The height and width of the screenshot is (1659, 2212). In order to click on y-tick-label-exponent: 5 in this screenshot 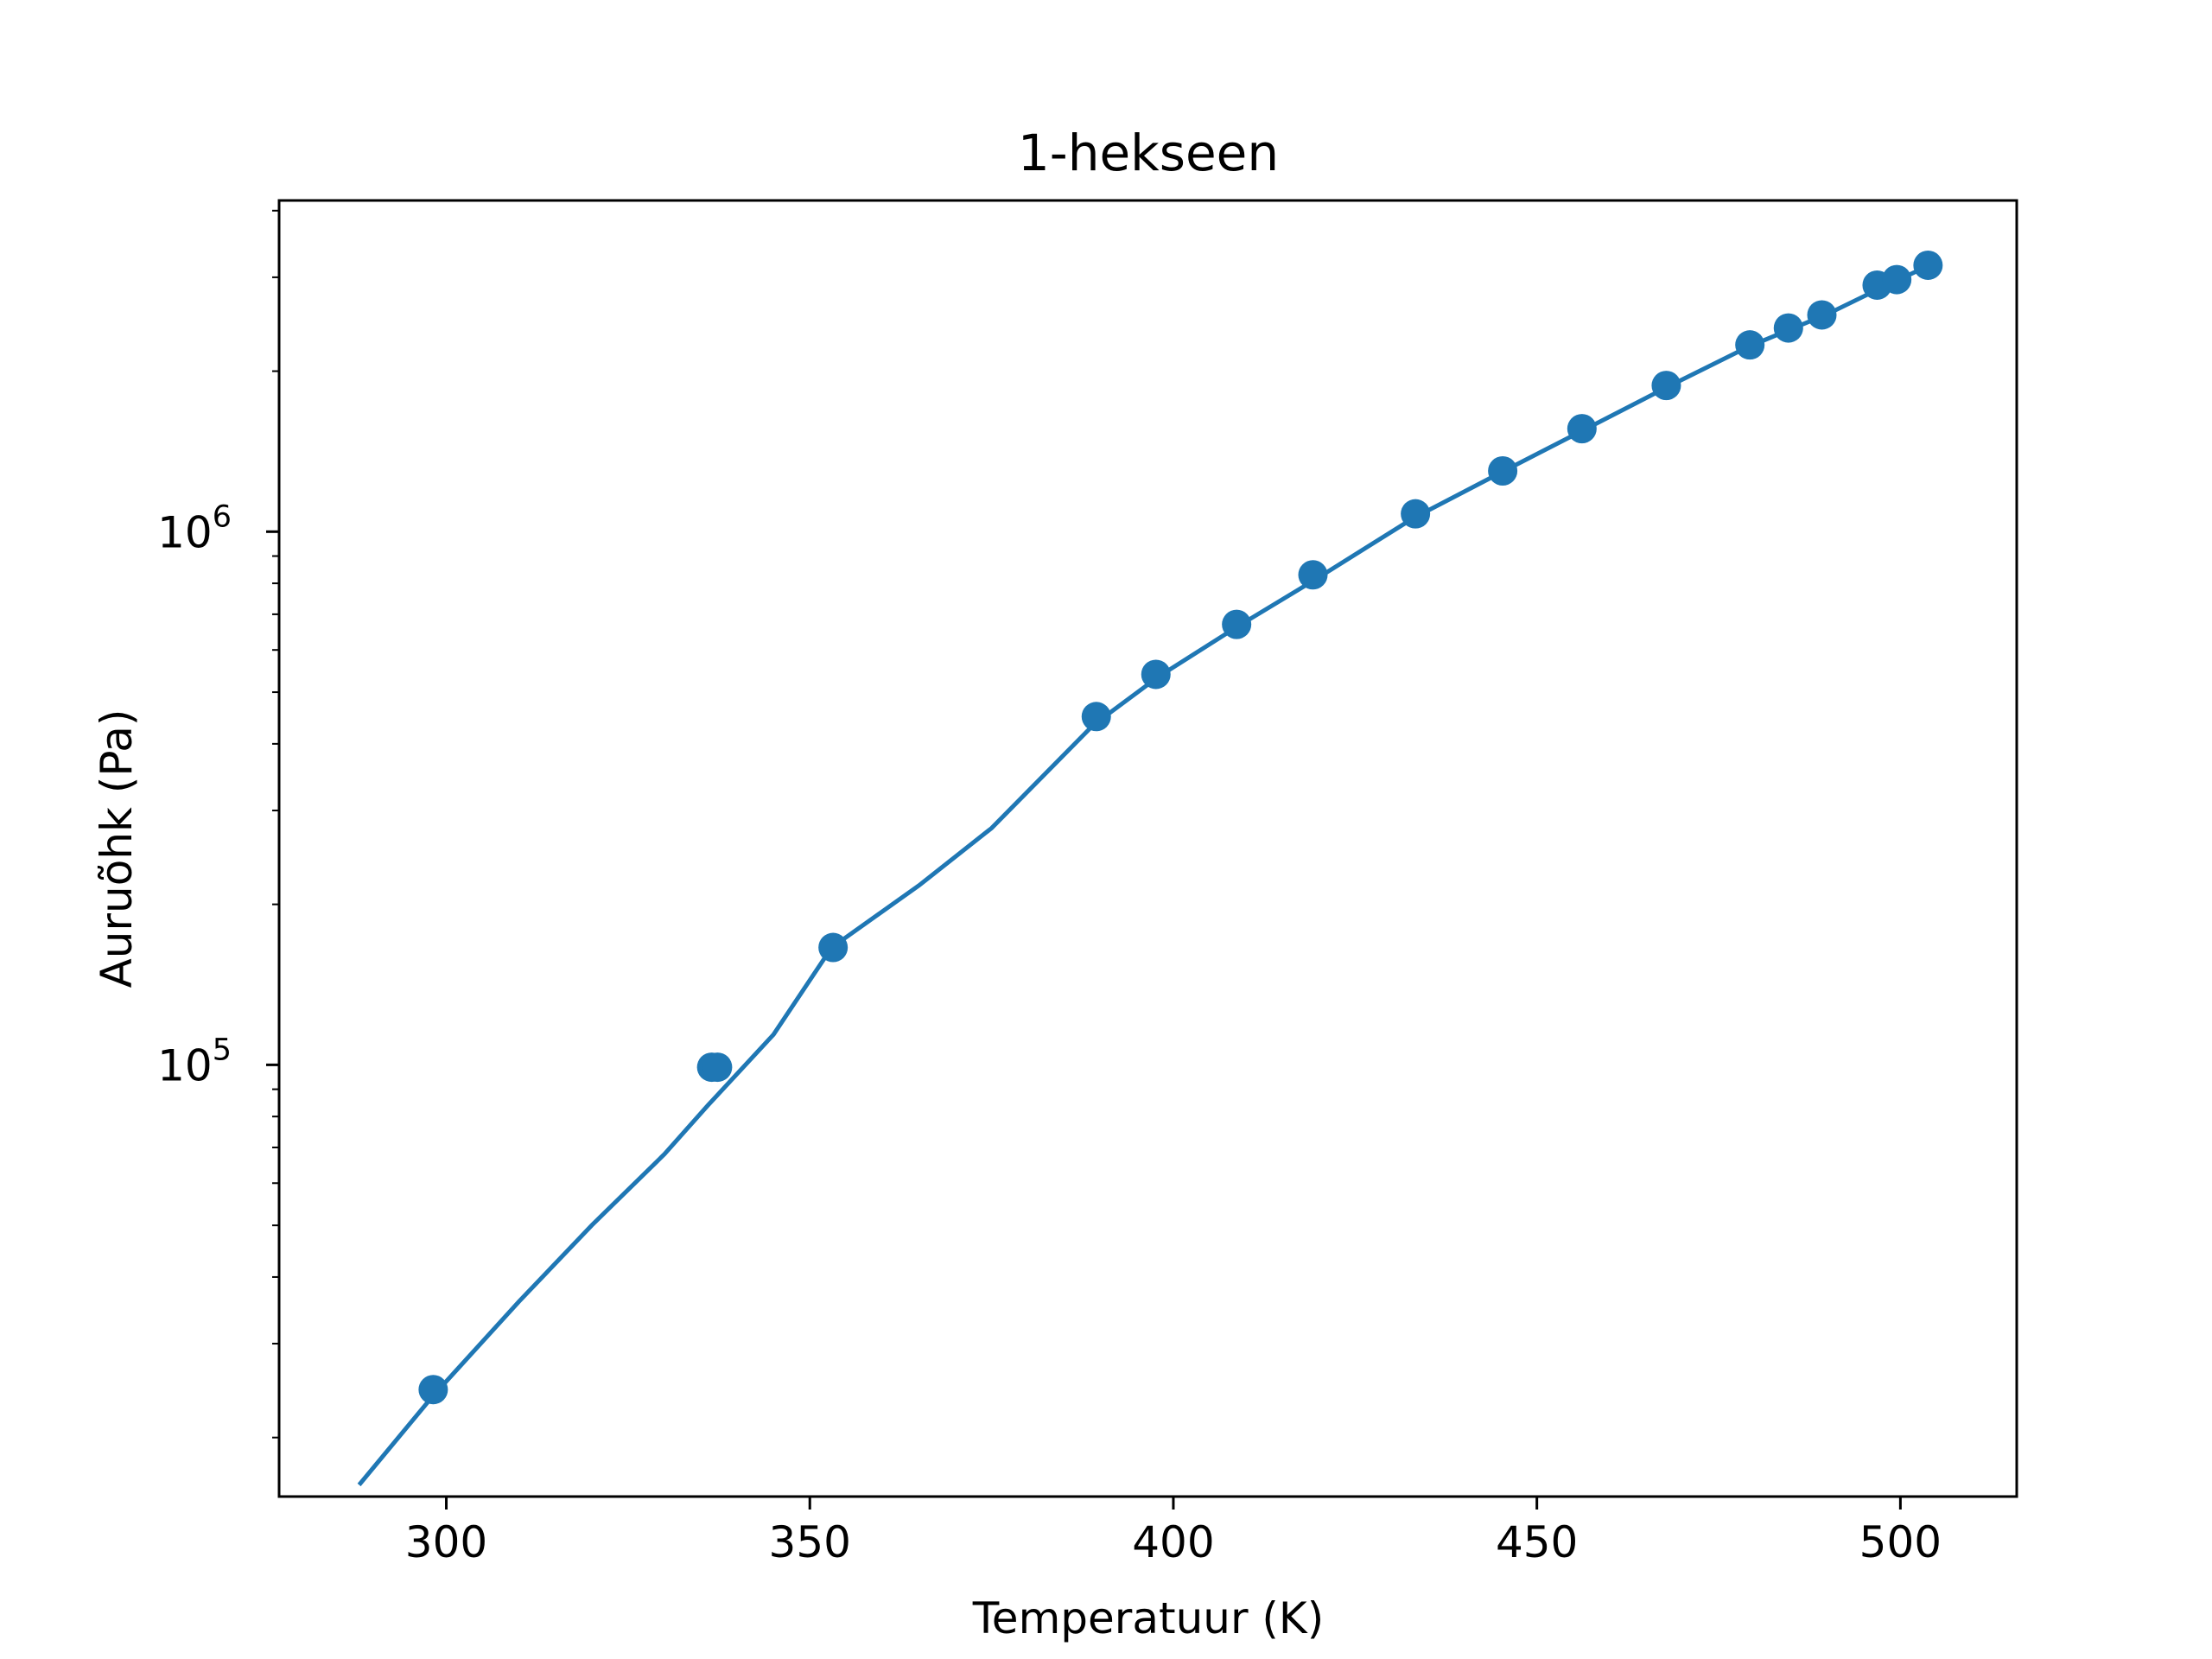, I will do `click(222, 1050)`.